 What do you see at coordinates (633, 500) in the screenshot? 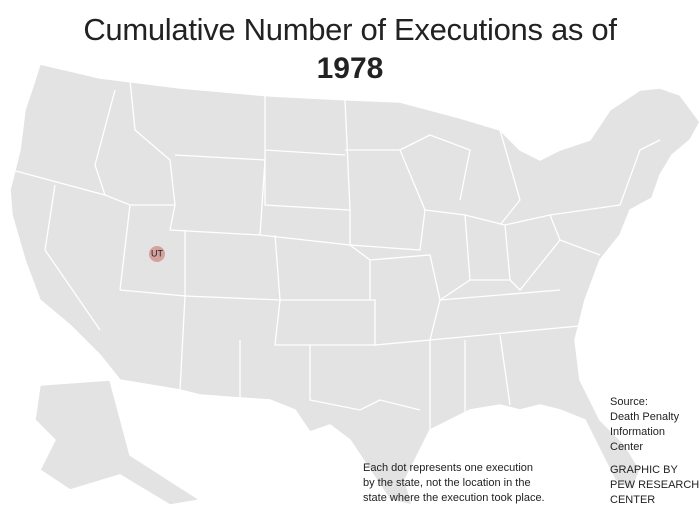
I see `credit-line: CENTER` at bounding box center [633, 500].